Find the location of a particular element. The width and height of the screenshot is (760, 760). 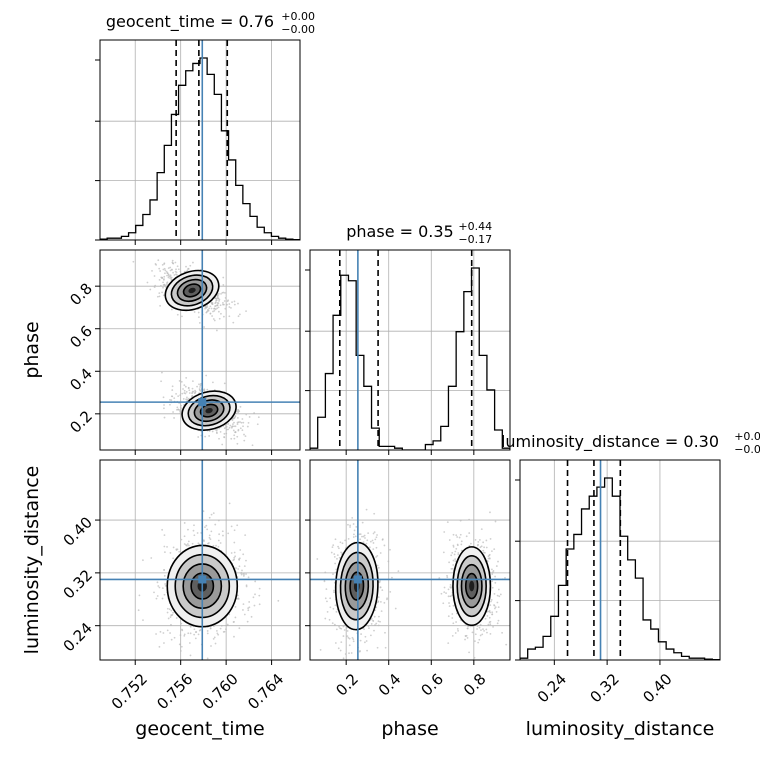

xtick-label: 0.2 is located at coordinates (347, 685).